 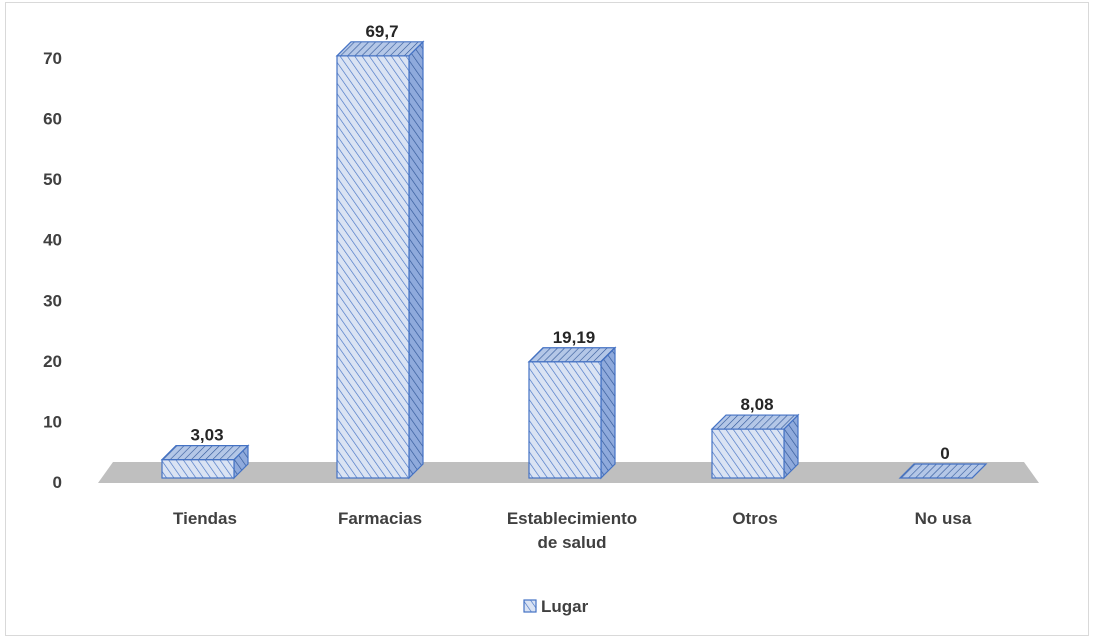 What do you see at coordinates (754, 518) in the screenshot?
I see `x-tick-label: Otros` at bounding box center [754, 518].